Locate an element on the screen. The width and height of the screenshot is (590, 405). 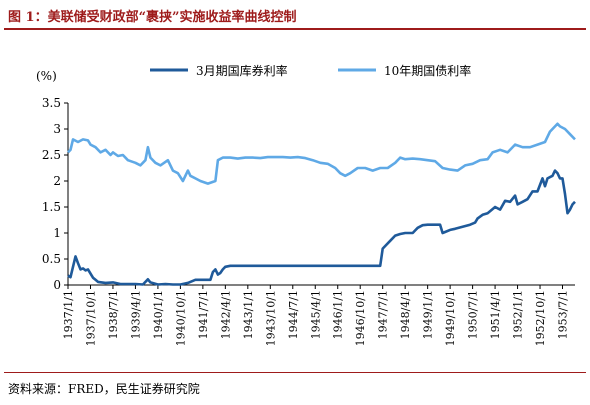
x-tick-label: 1940/1/1 is located at coordinates (158, 314).